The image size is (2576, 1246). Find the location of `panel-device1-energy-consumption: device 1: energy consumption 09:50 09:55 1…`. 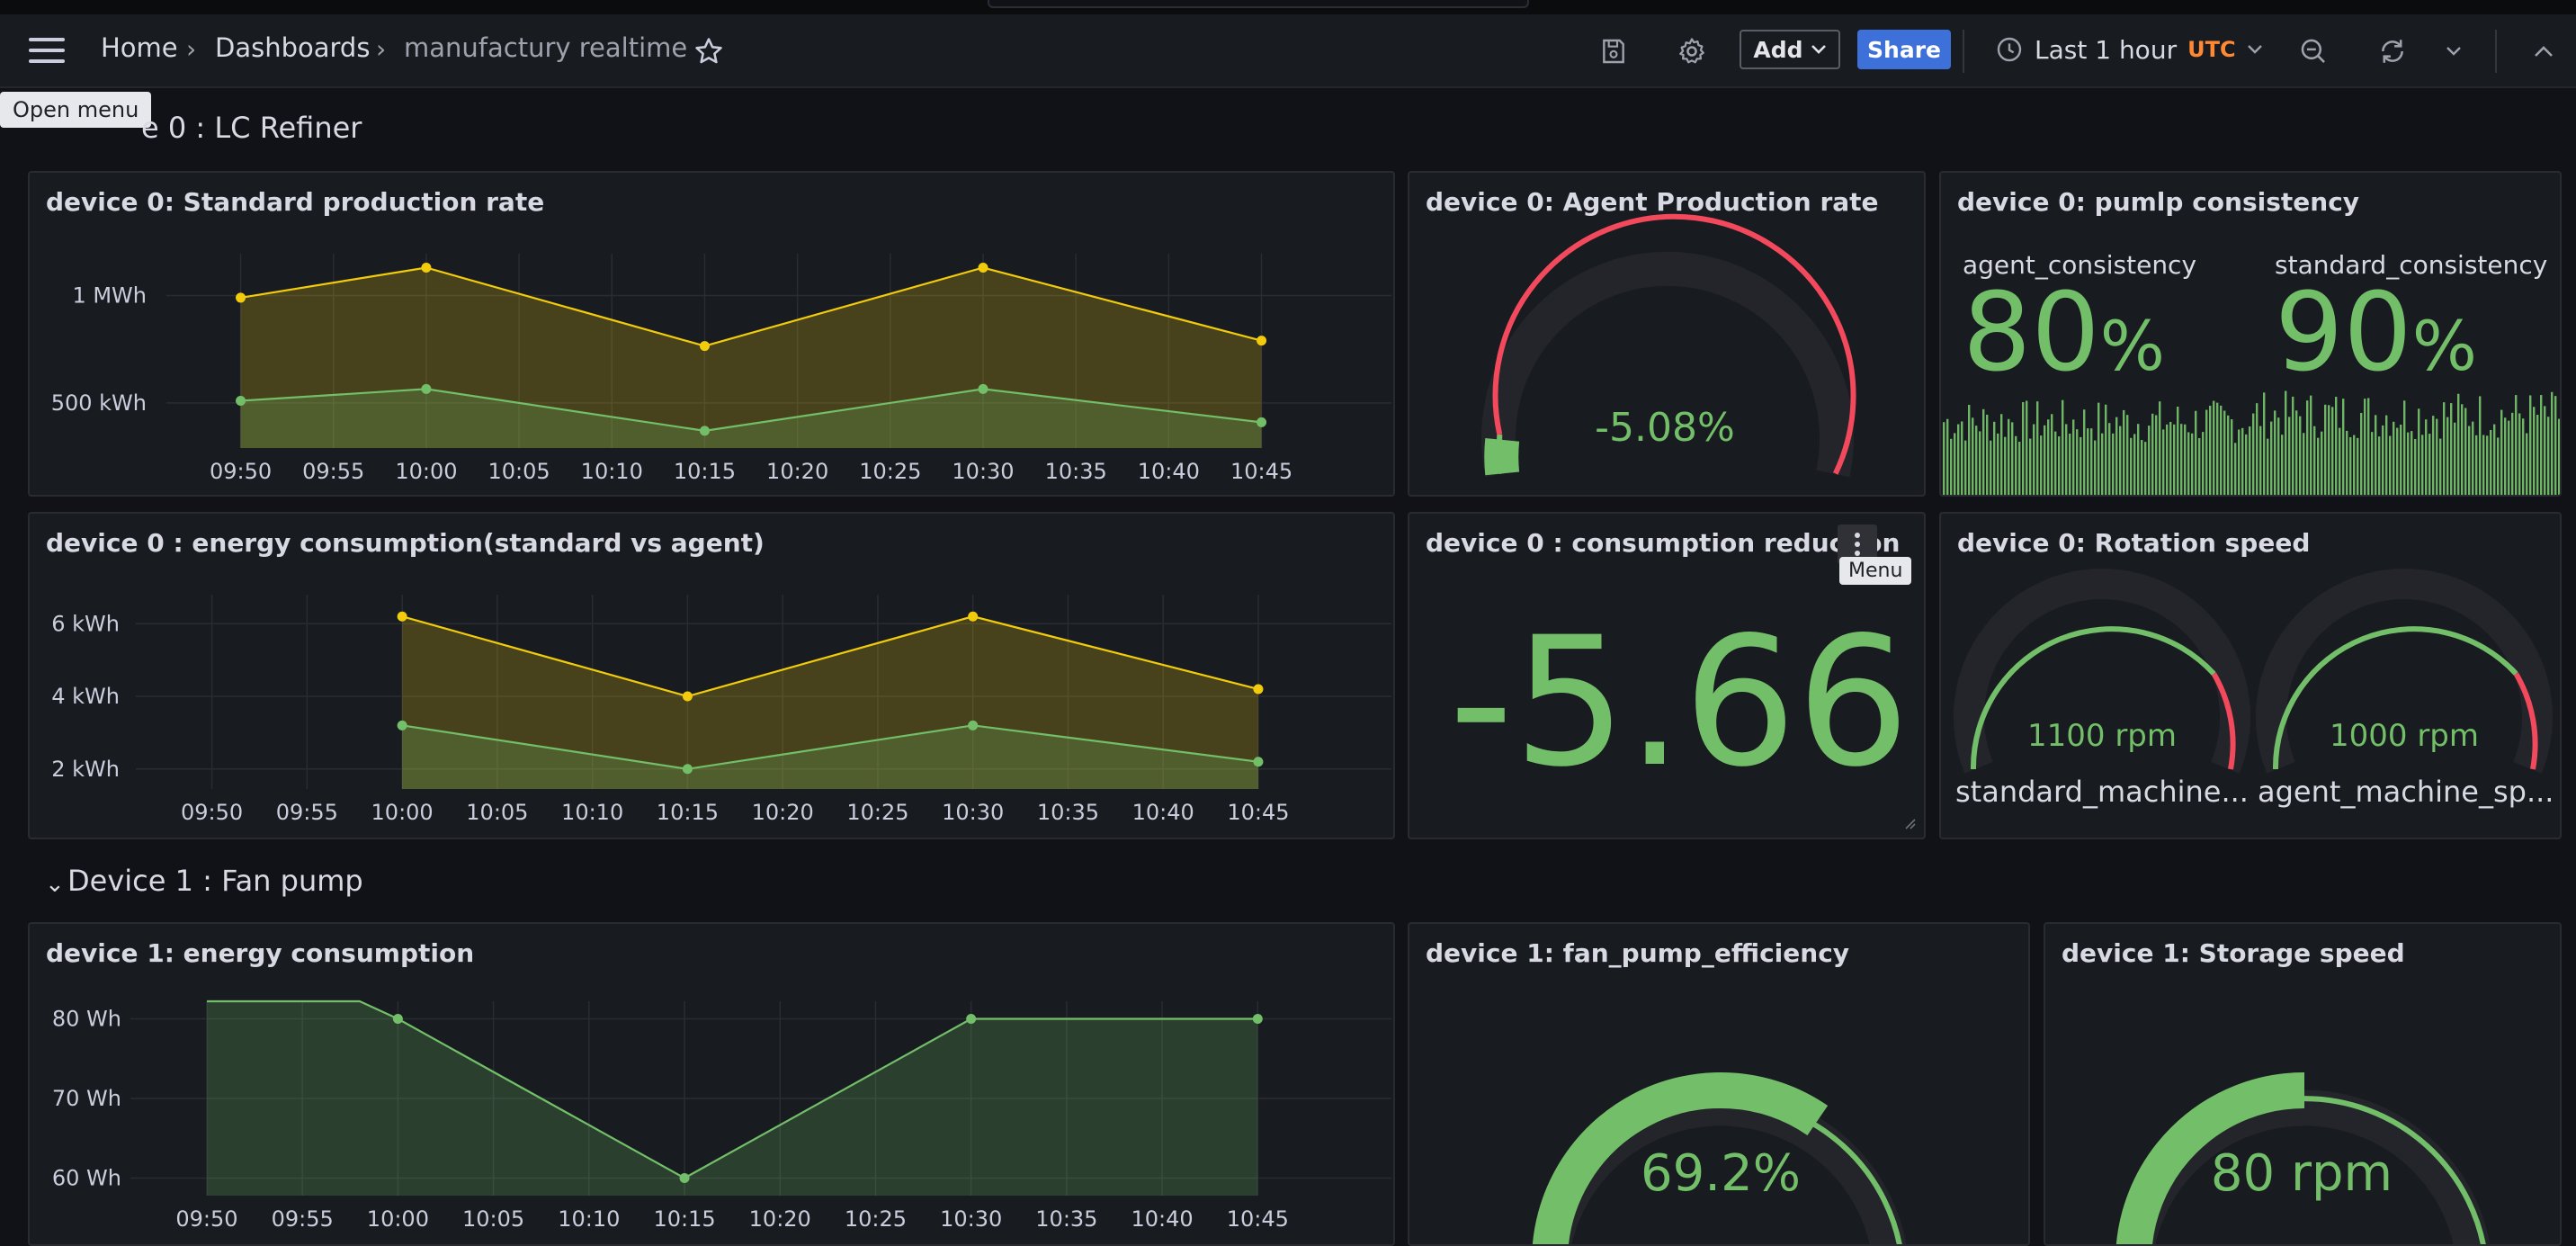

panel-device1-energy-consumption: device 1: energy consumption 09:50 09:55 1… is located at coordinates (711, 1084).